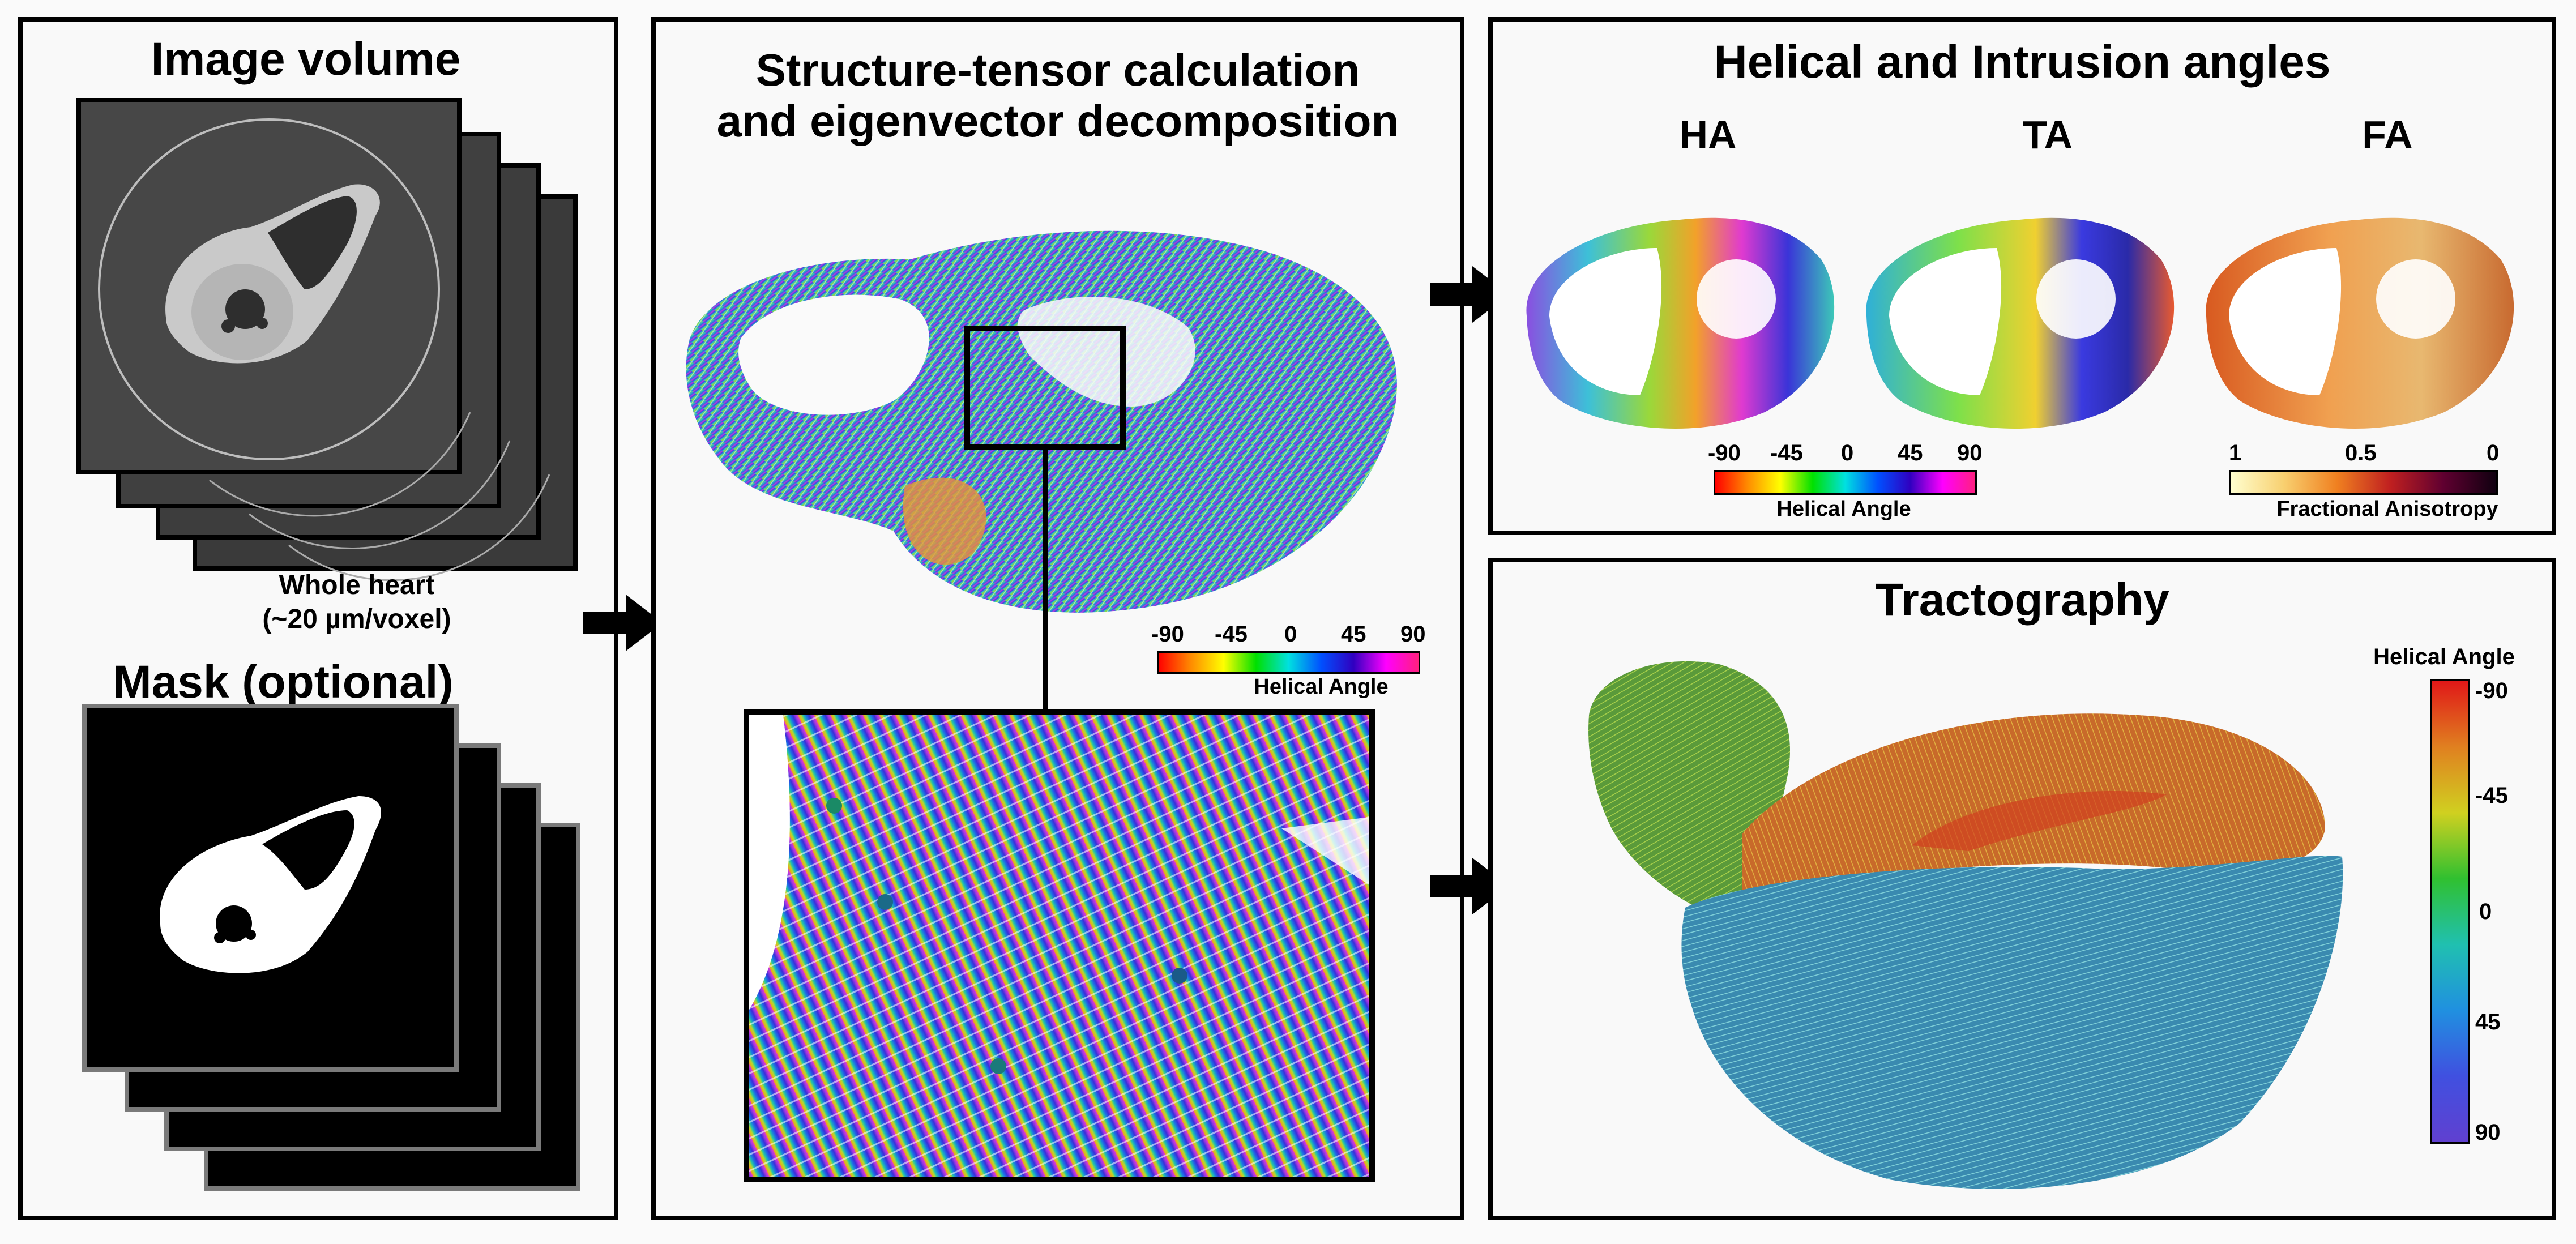  Describe the element at coordinates (1844, 509) in the screenshot. I see `ha-cb-label: Helical Angle` at that location.